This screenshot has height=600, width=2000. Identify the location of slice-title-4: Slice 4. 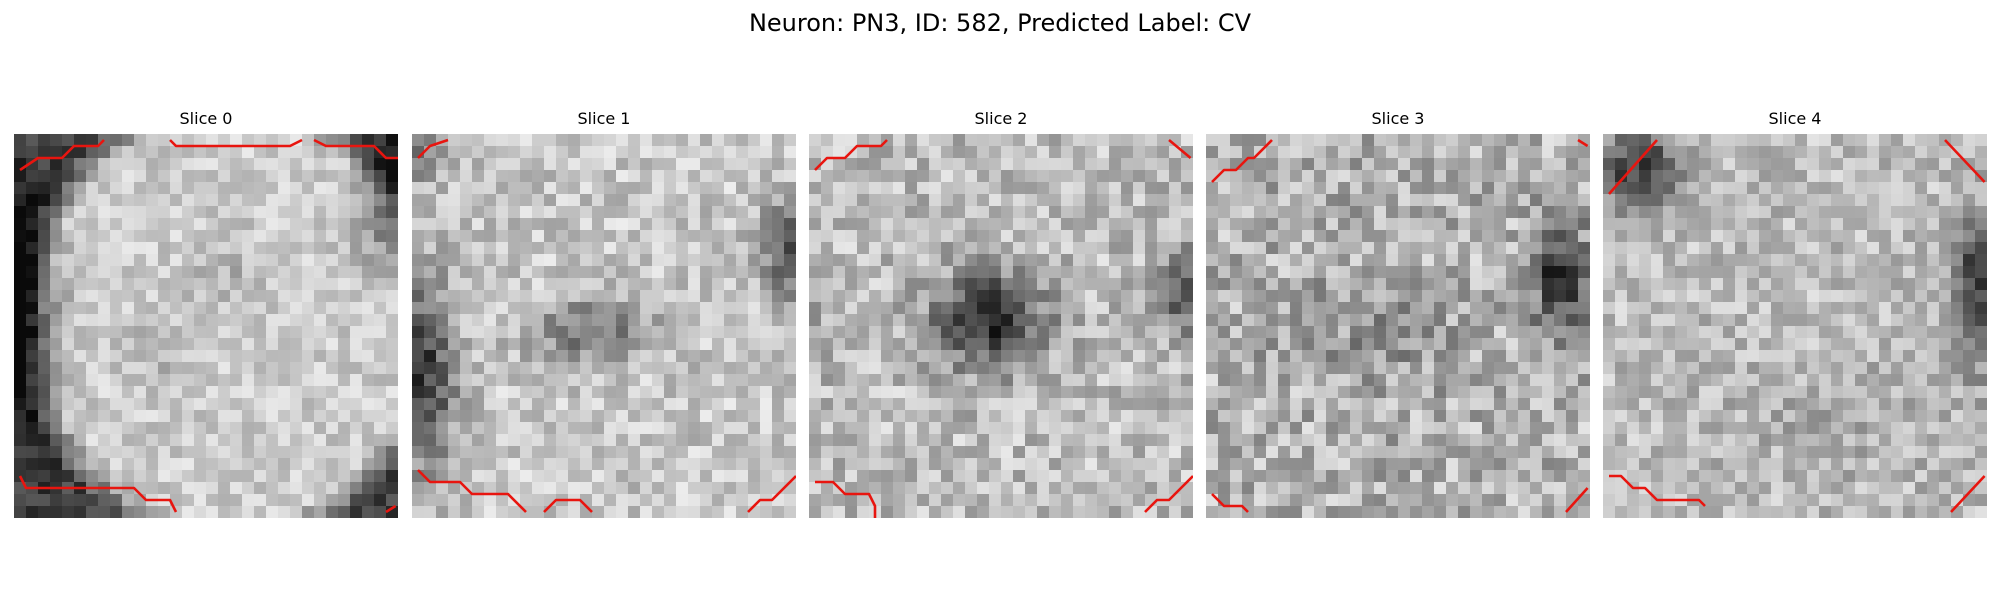
(1795, 118).